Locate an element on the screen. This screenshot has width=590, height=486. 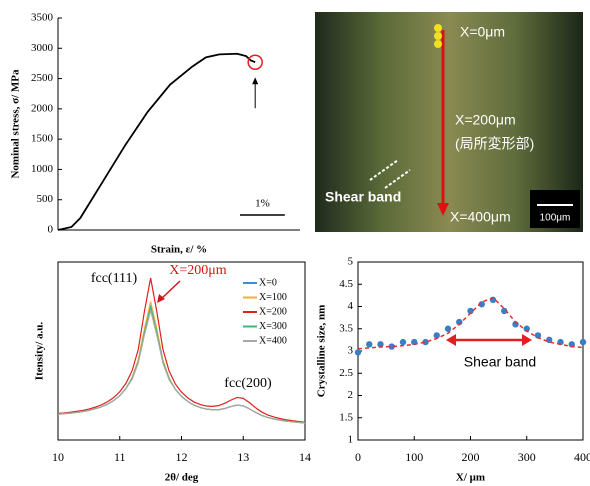
x-tick-label: 13 is located at coordinates (243, 457).